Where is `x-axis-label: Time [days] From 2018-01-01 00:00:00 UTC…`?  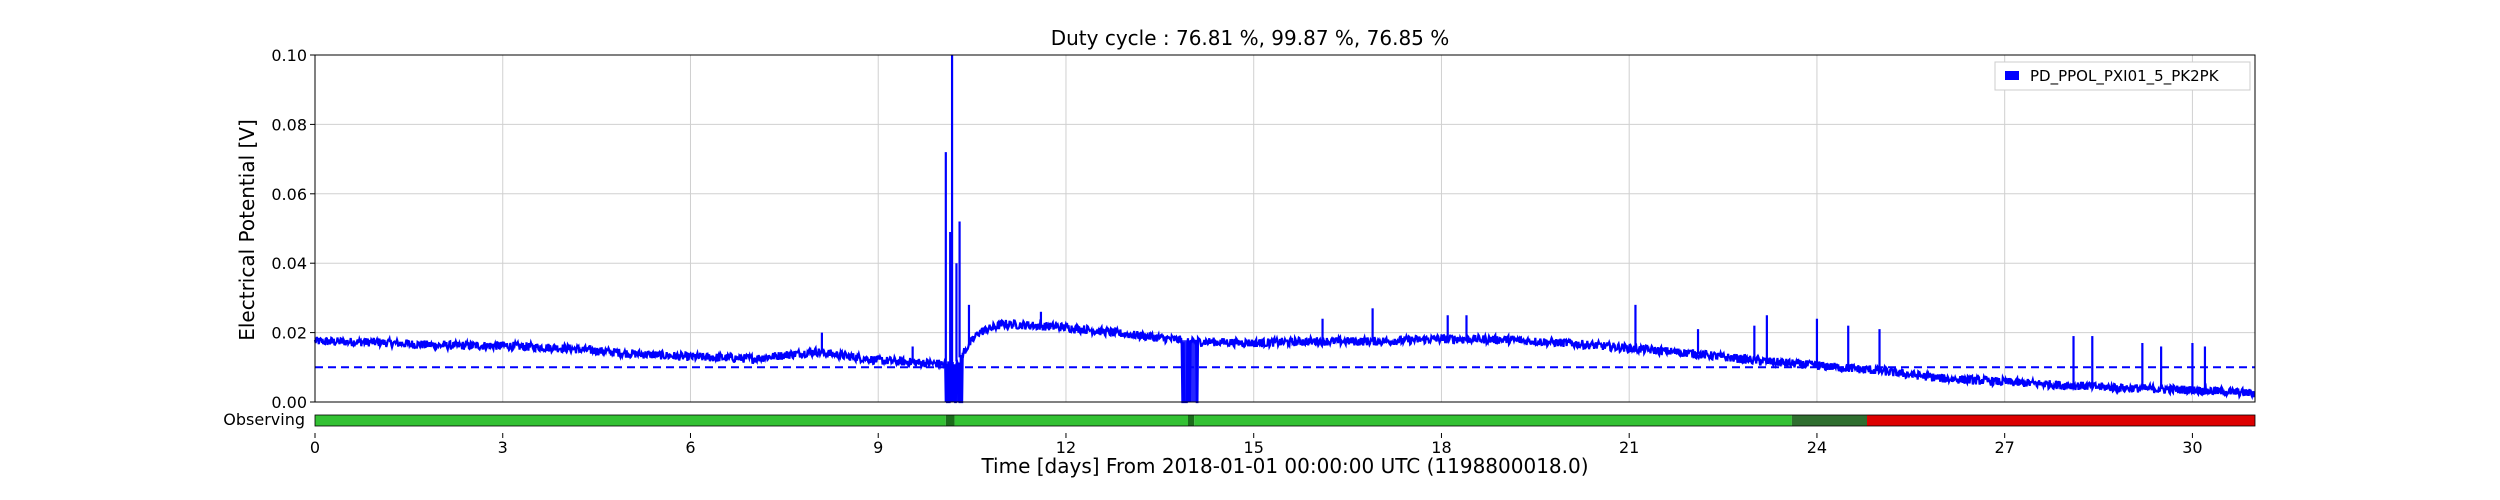 x-axis-label: Time [days] From 2018-01-01 00:00:00 UTC… is located at coordinates (1284, 466).